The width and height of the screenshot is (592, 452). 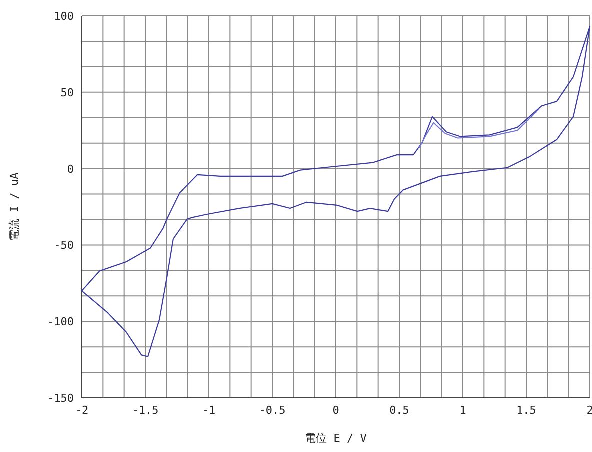 What do you see at coordinates (61, 322) in the screenshot?
I see `y-tick-label: -100` at bounding box center [61, 322].